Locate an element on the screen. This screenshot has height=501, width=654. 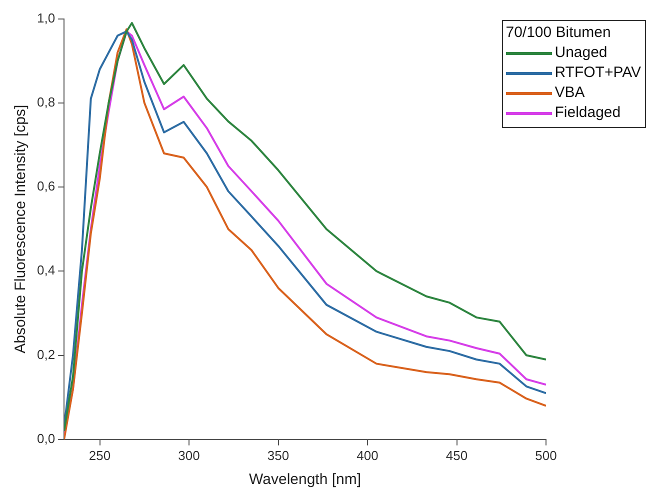
y-tick-label: 0,6 is located at coordinates (46, 186).